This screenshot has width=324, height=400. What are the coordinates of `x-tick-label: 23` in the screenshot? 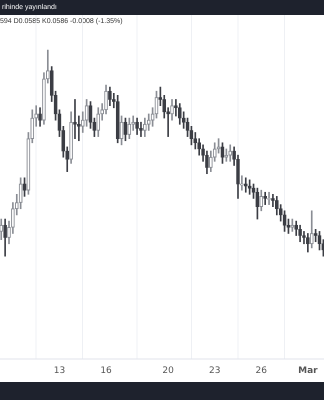 It's located at (214, 371).